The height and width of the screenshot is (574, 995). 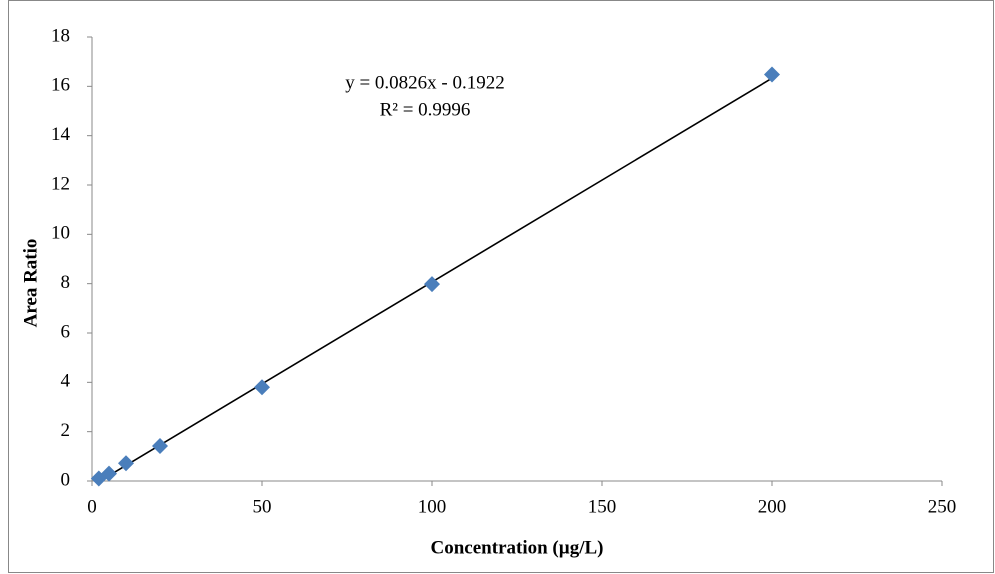 I want to click on trendline-equation: y = 0.0826x - 0.1922, so click(x=425, y=82).